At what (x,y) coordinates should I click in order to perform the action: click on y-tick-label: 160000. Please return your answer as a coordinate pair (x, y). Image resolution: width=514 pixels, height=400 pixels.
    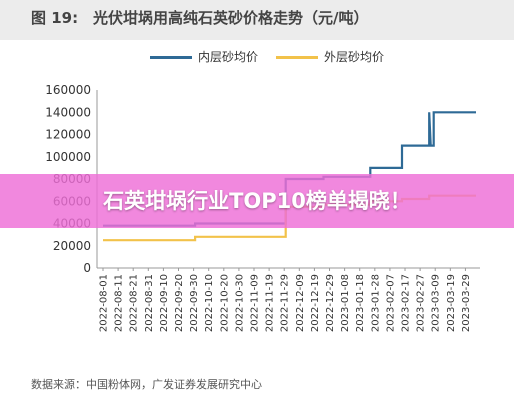
    Looking at the image, I should click on (68, 90).